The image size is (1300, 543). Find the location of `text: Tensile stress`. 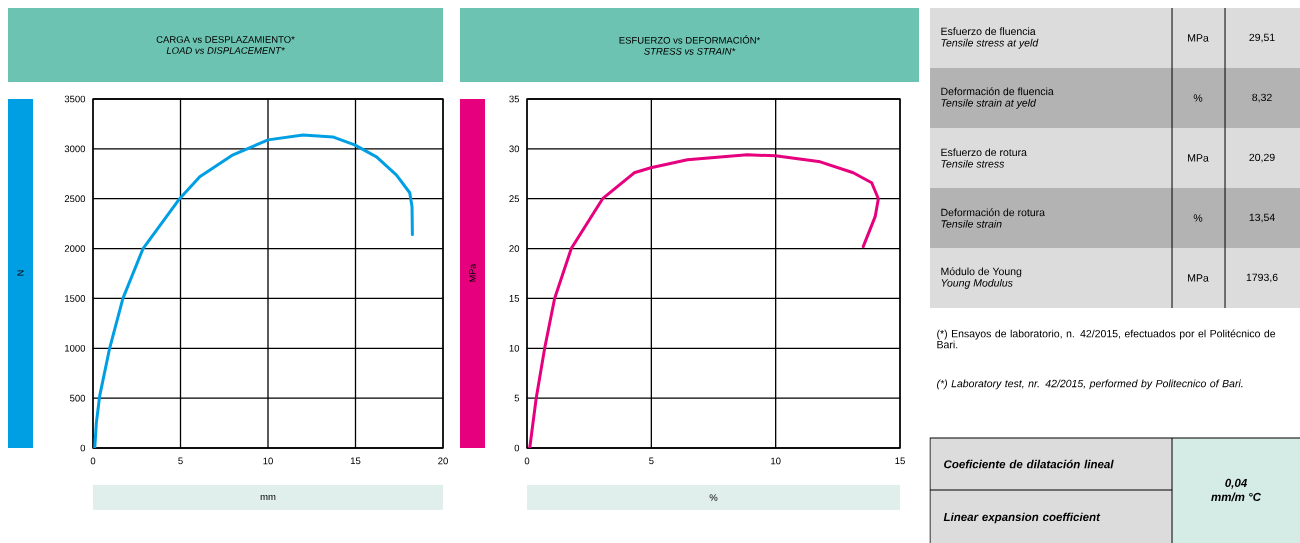

text: Tensile stress is located at coordinates (973, 163).